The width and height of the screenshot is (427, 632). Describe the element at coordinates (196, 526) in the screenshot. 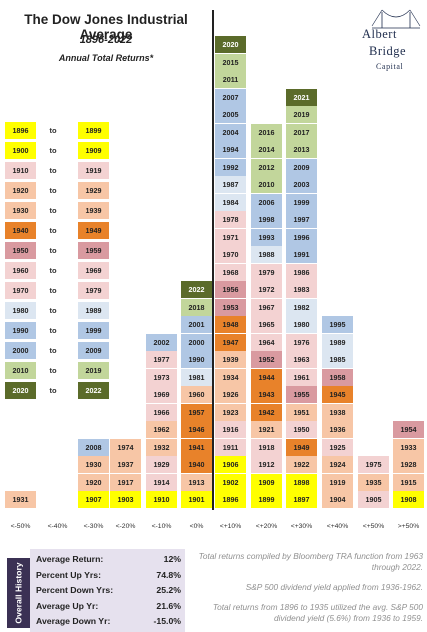

I see `bin-label: <0%` at that location.